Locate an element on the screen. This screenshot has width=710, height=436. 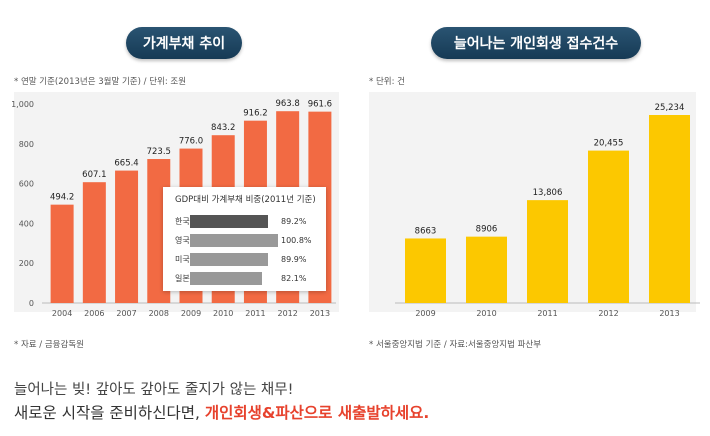
bar-value-label: 843.2 is located at coordinates (223, 128).